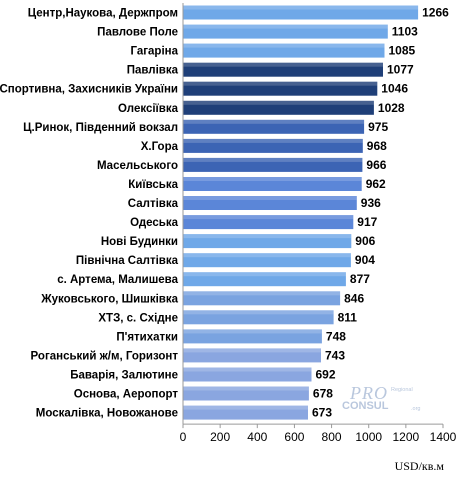 The width and height of the screenshot is (466, 478). I want to click on data-label: 877, so click(360, 279).